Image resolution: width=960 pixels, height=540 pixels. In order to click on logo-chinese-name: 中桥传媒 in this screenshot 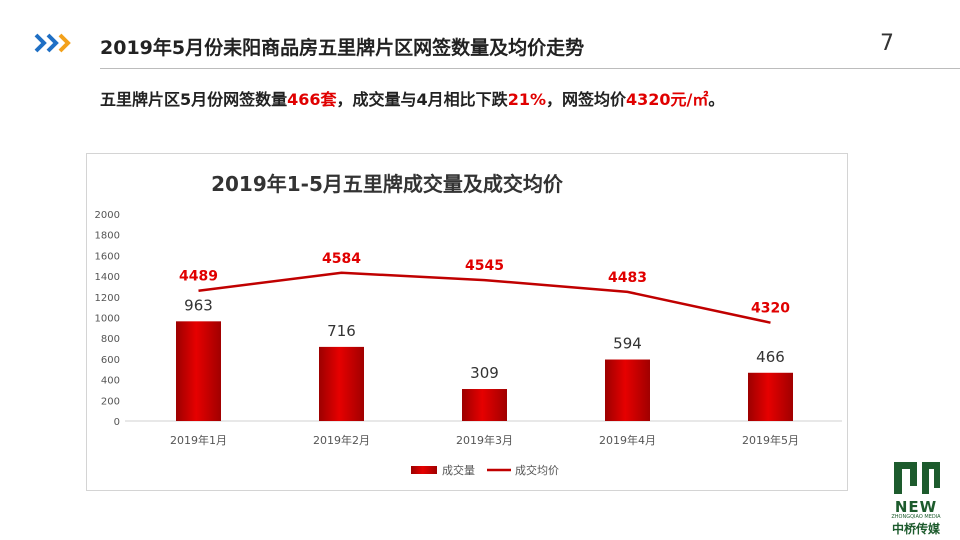, I will do `click(915, 529)`.